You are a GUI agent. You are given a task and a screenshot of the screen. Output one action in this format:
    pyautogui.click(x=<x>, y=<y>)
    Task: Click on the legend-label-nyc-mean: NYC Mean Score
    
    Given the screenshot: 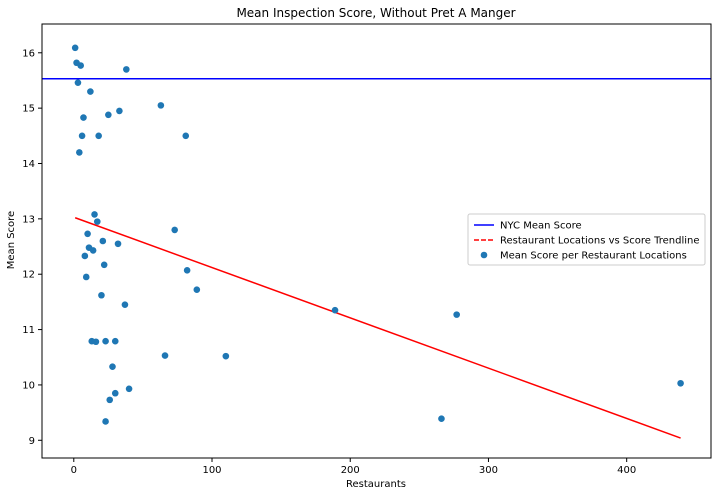 What is the action you would take?
    pyautogui.click(x=541, y=226)
    